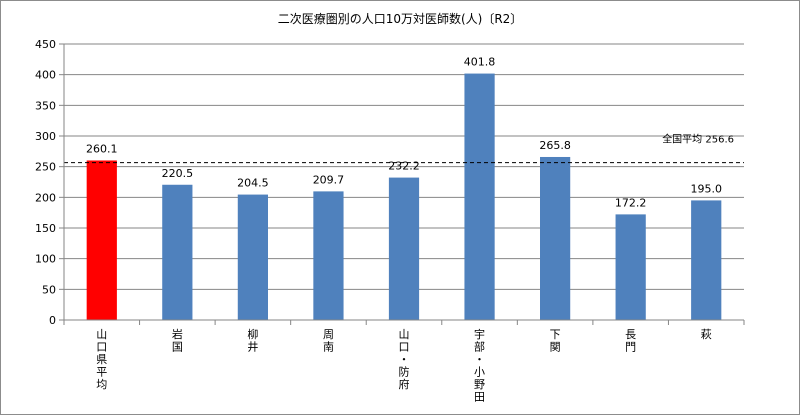 Image resolution: width=800 pixels, height=415 pixels. Describe the element at coordinates (555, 145) in the screenshot. I see `data-label: 265.8` at that location.